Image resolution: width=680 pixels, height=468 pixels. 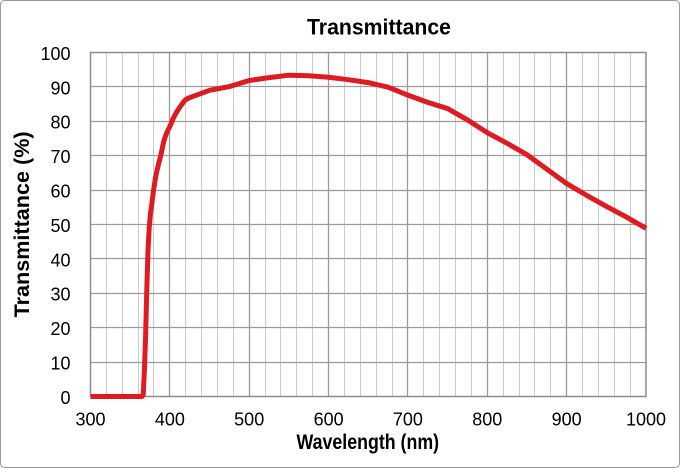 What do you see at coordinates (487, 419) in the screenshot?
I see `svg-text: 800` at bounding box center [487, 419].